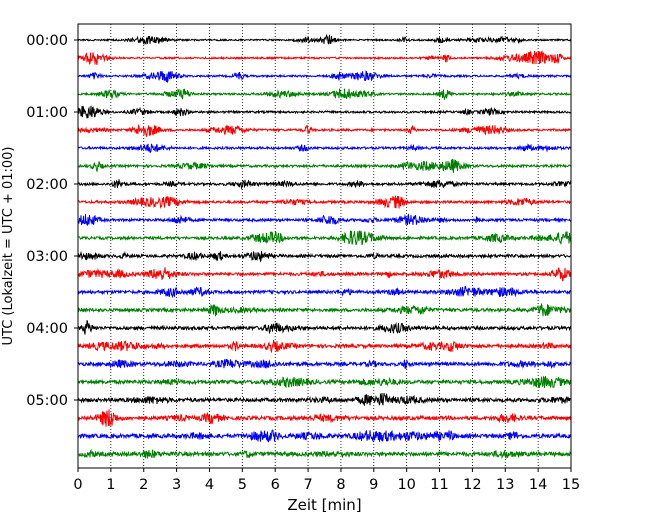 This screenshot has width=650, height=520. Describe the element at coordinates (324, 505) in the screenshot. I see `x-axis-label: Zeit [min]` at that location.